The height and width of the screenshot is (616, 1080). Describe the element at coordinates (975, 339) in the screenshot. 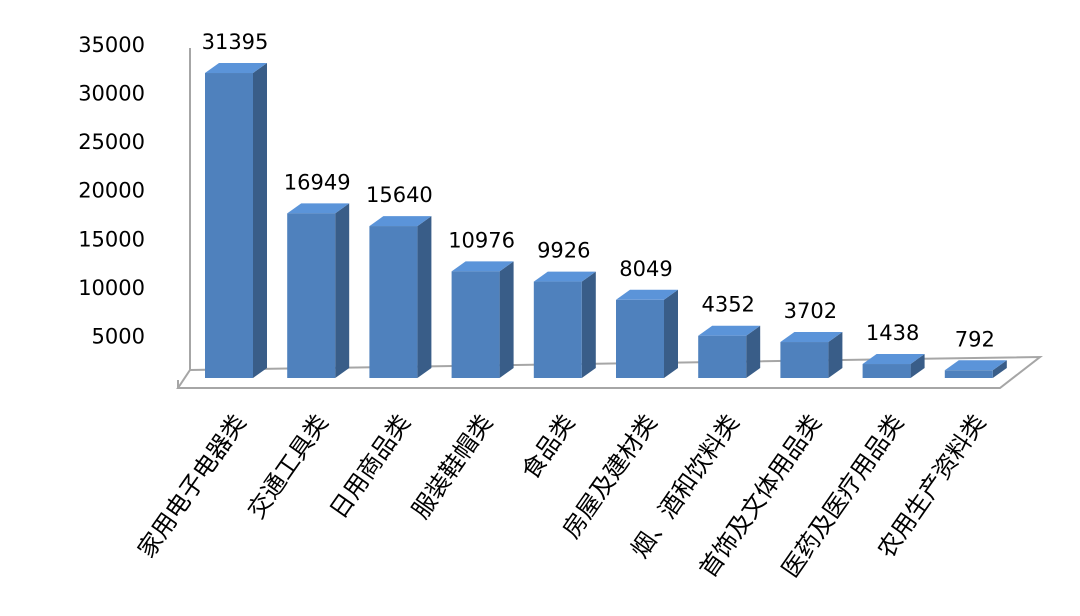

I see `value-label: 792` at that location.